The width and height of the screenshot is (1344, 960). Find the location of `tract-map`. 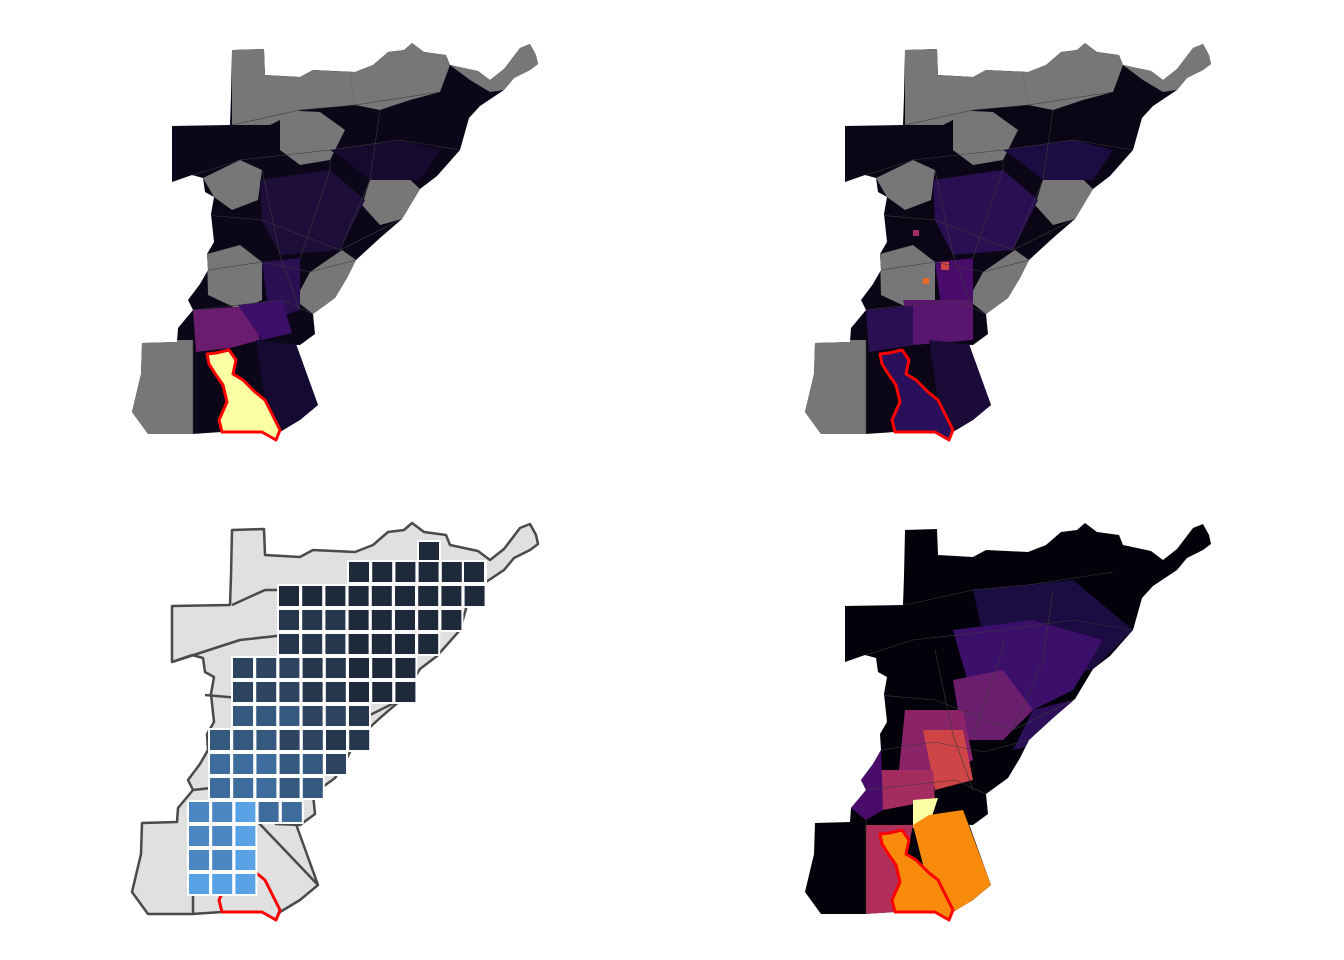

tract-map is located at coordinates (1008, 241).